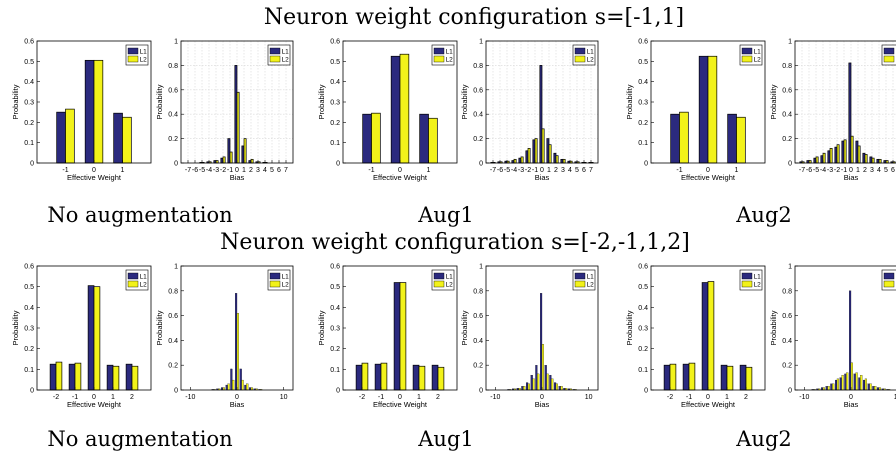 The height and width of the screenshot is (451, 896). I want to click on chart-r2c3-xtick-label: -2, so click(362, 397).